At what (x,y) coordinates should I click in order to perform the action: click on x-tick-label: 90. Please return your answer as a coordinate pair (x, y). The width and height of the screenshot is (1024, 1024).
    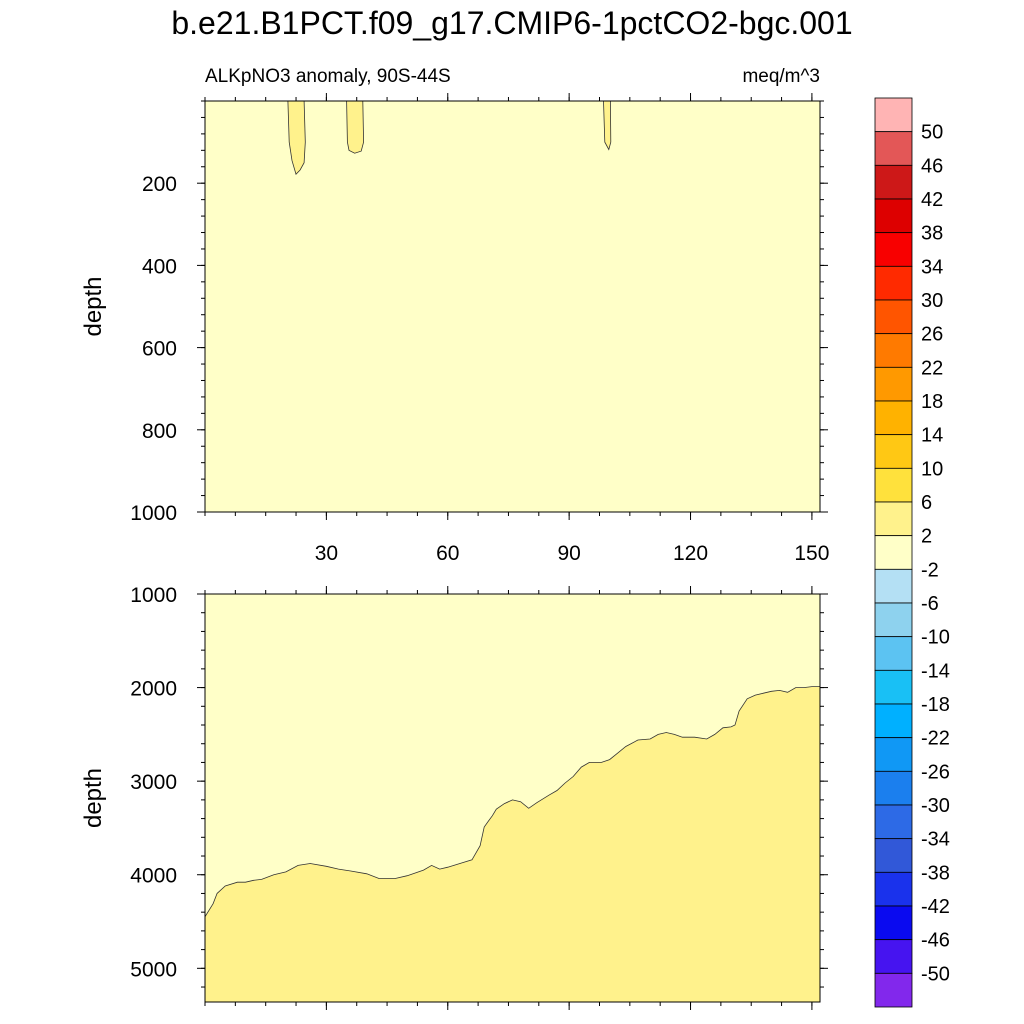
    Looking at the image, I should click on (568, 553).